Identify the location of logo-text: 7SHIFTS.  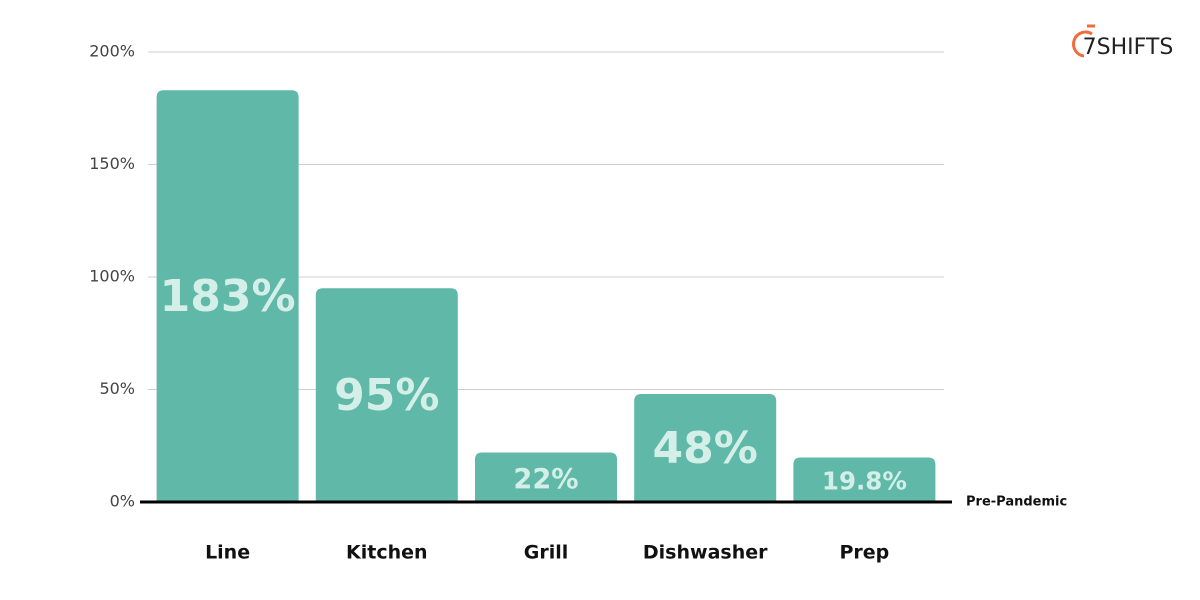
(1128, 47).